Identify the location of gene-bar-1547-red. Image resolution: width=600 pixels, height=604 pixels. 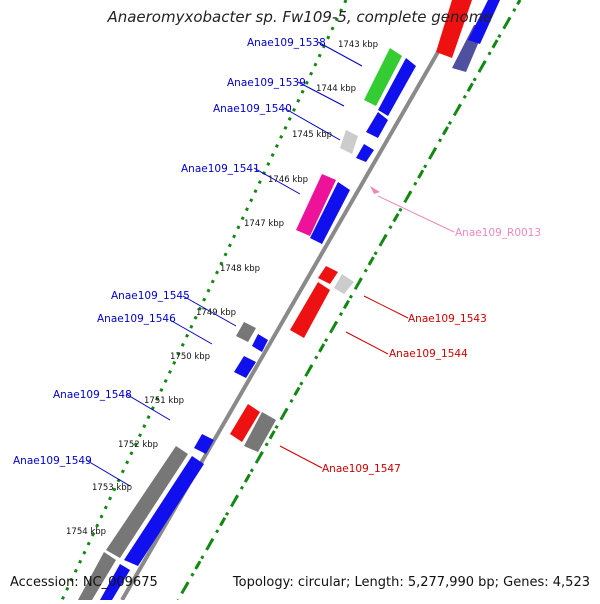
(245, 423).